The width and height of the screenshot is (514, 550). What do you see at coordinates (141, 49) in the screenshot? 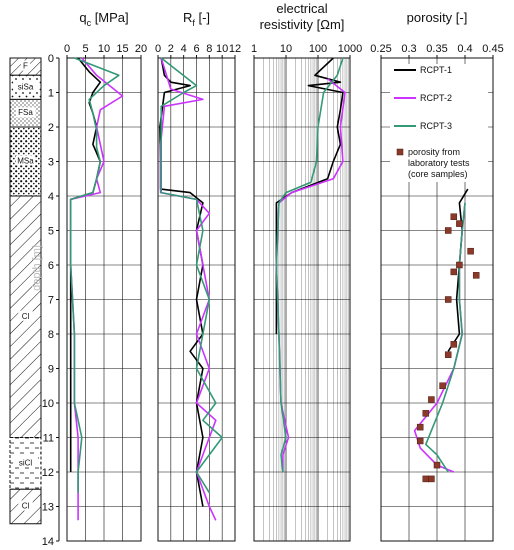
I see `x-tick-label: 20` at bounding box center [141, 49].